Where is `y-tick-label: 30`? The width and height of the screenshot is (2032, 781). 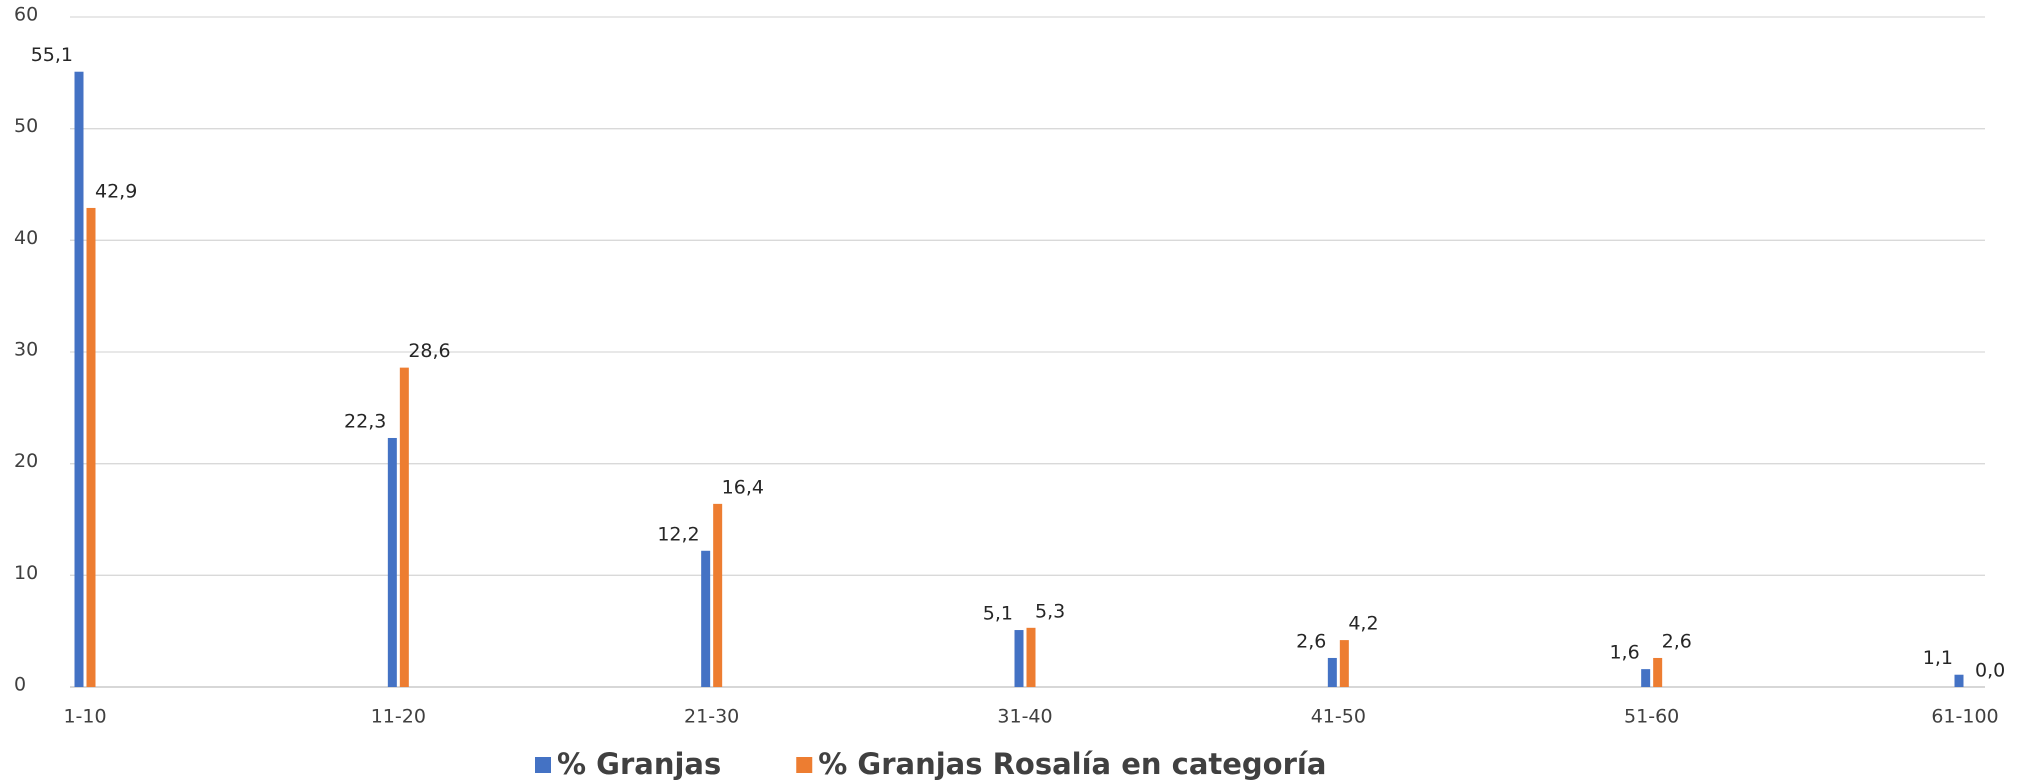
y-tick-label: 30 is located at coordinates (26, 350).